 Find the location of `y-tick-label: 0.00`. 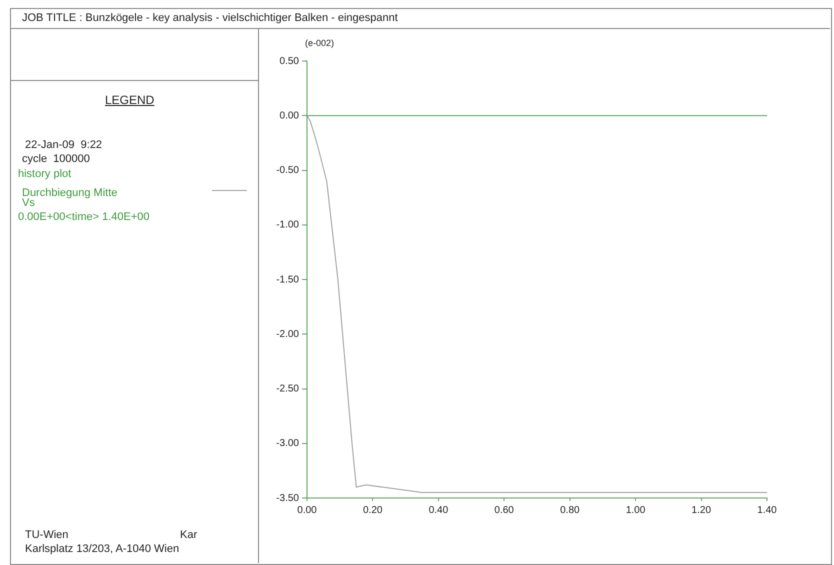

y-tick-label: 0.00 is located at coordinates (290, 116).